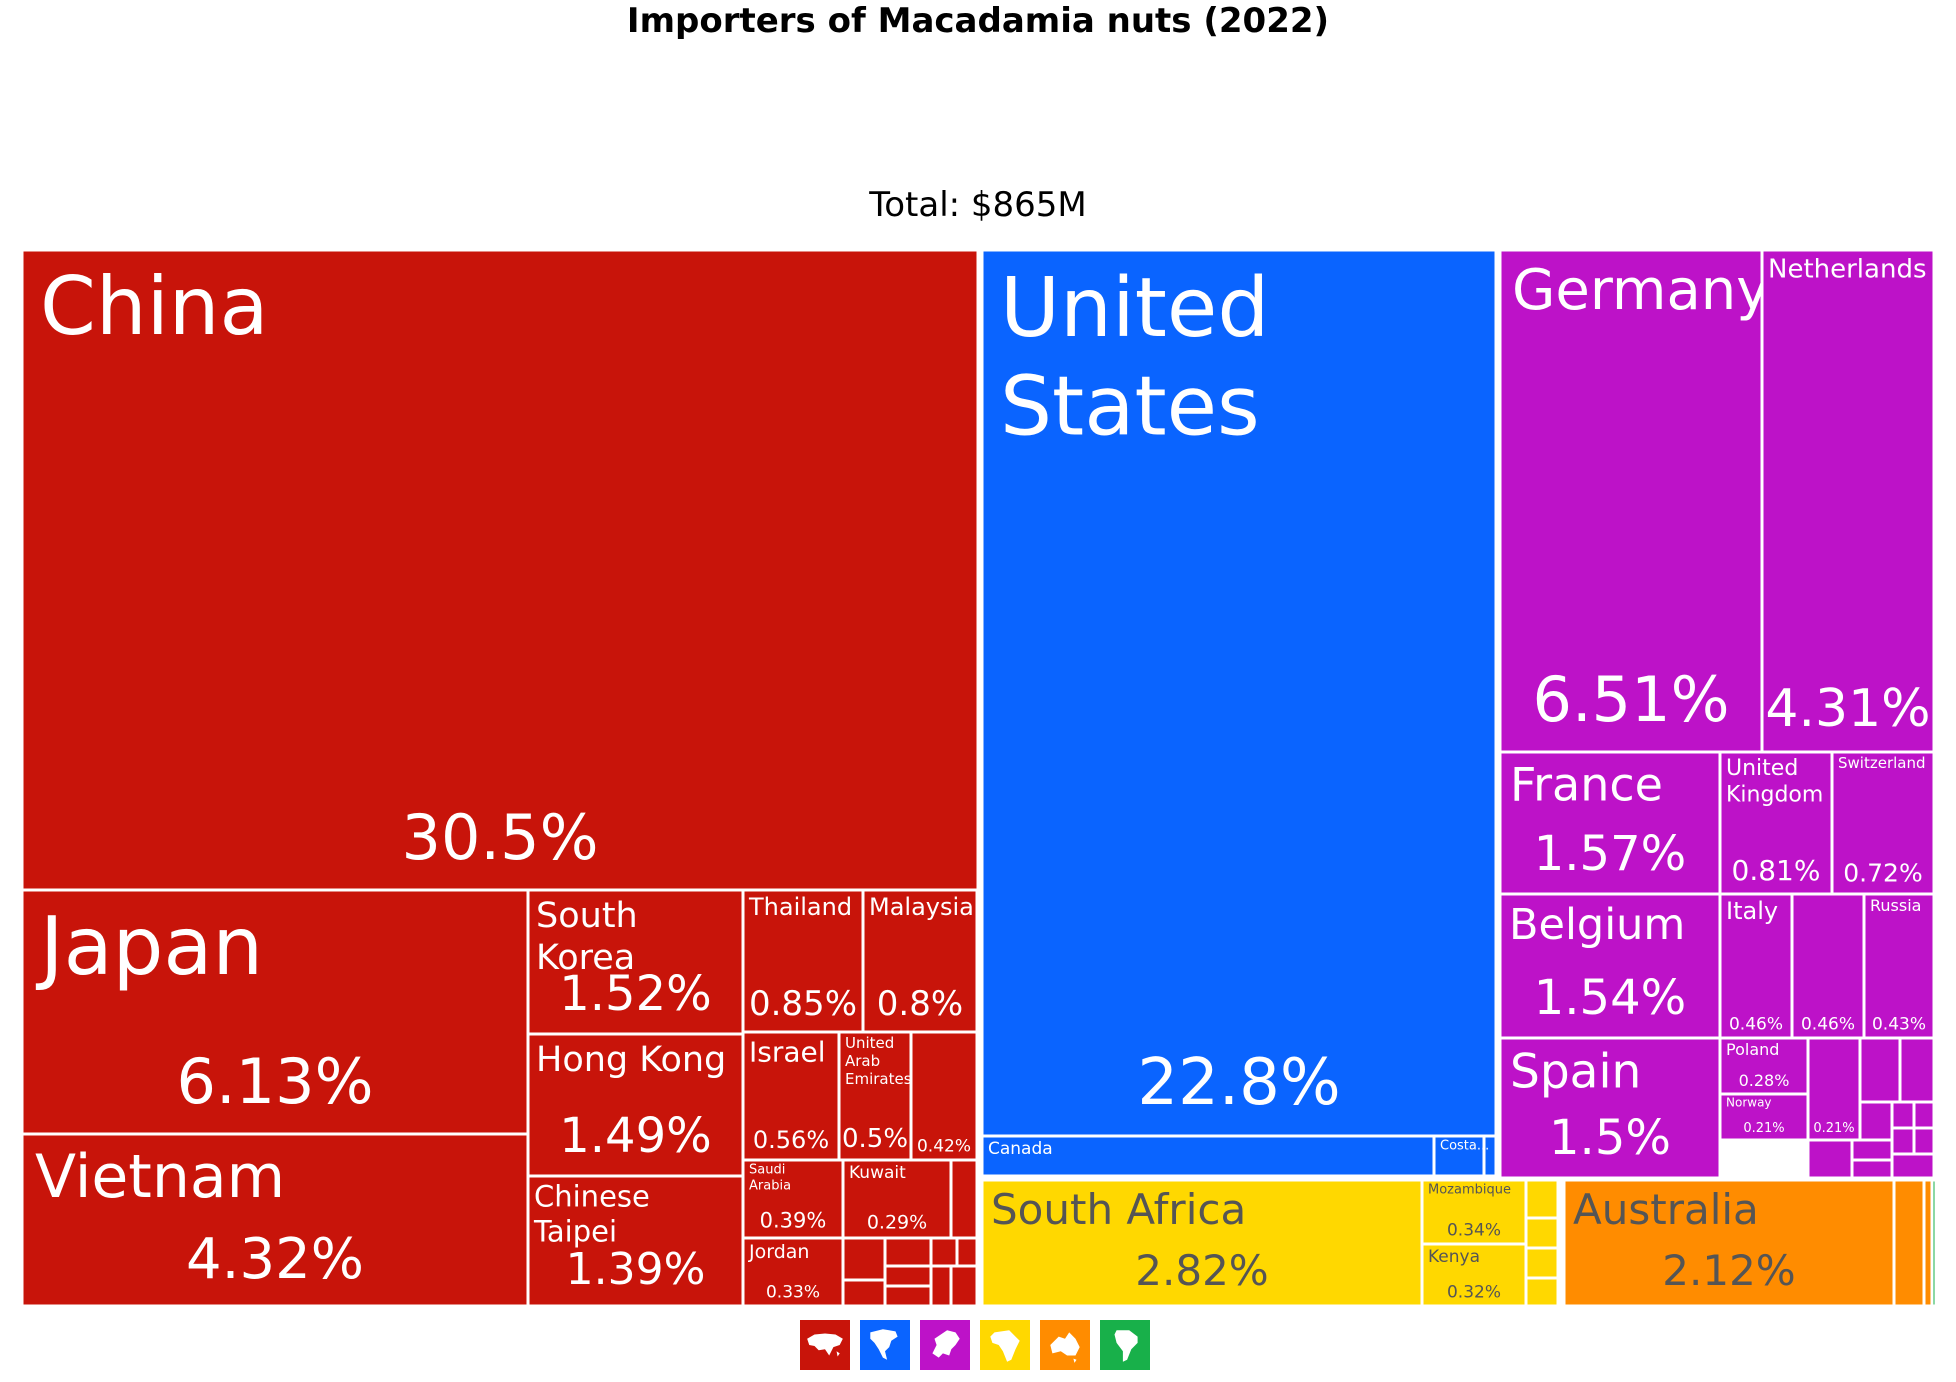 This screenshot has height=1382, width=1956. What do you see at coordinates (862, 1061) in the screenshot?
I see `cell-name-united-arab-emirates: Arab` at bounding box center [862, 1061].